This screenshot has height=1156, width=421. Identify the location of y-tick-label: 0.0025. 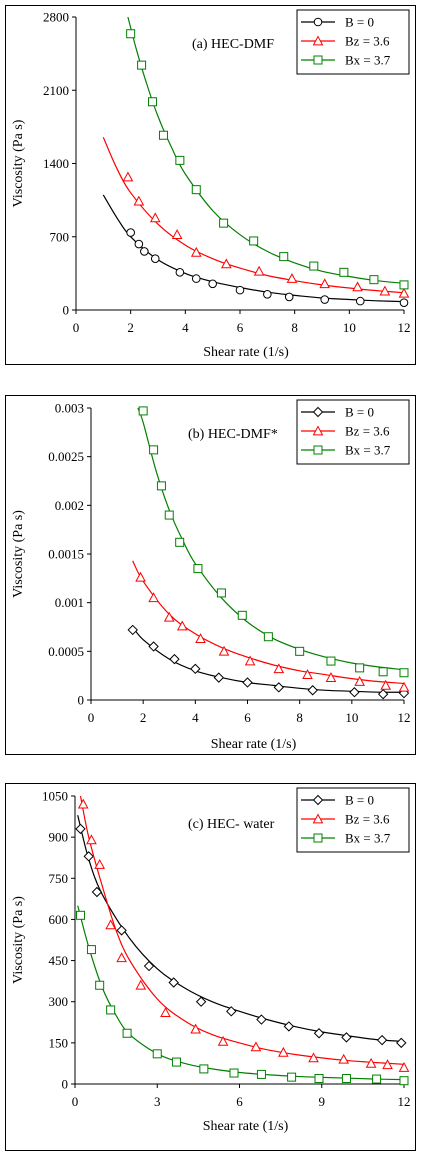
(66, 456).